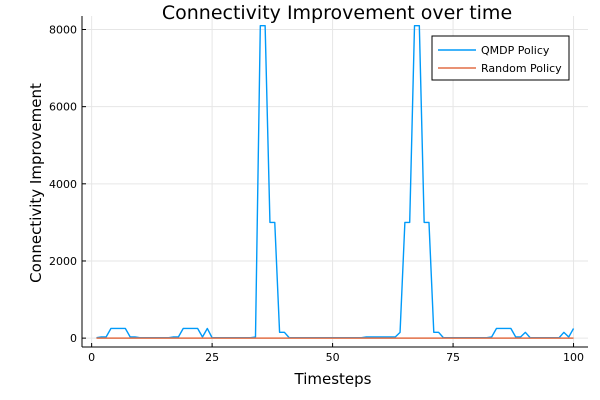 Image resolution: width=600 pixels, height=400 pixels. I want to click on legend-label-random: Random Policy, so click(521, 68).